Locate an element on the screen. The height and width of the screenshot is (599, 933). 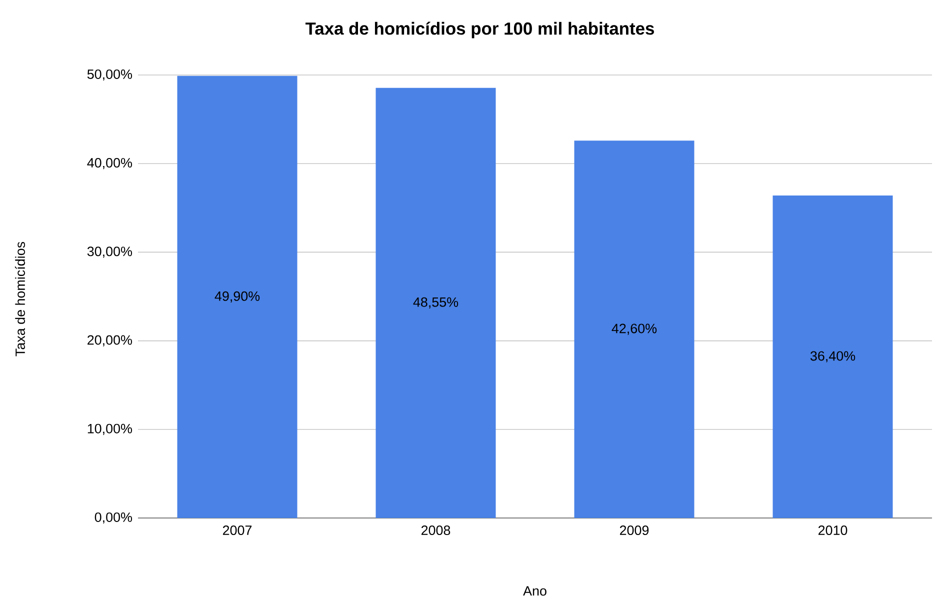
x-axis-title: Ano is located at coordinates (534, 591).